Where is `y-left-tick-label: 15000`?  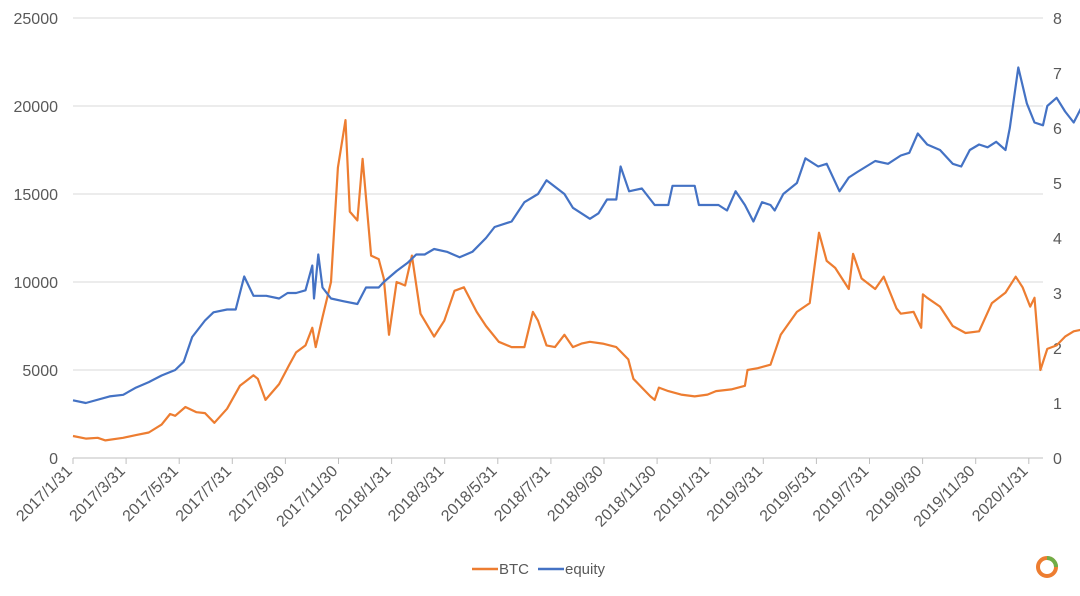
y-left-tick-label: 15000 is located at coordinates (36, 195).